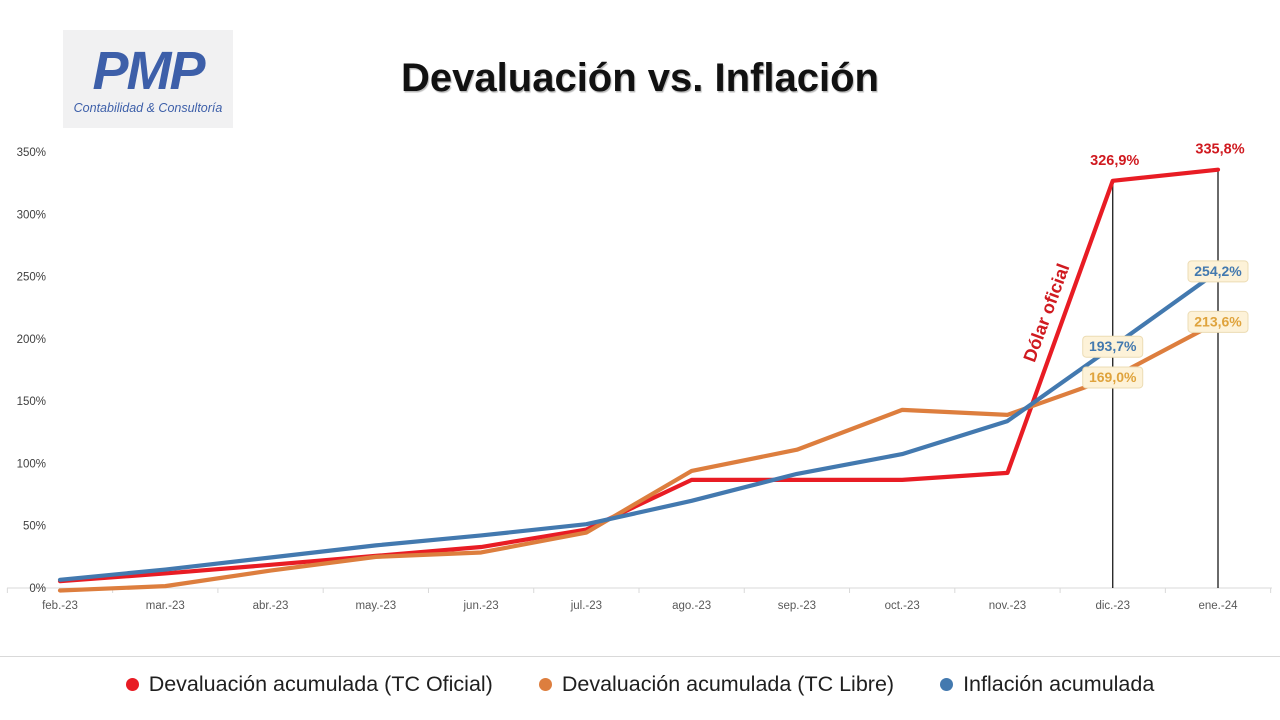 The image size is (1280, 720). I want to click on x-axis-label: mar.-23, so click(165, 606).